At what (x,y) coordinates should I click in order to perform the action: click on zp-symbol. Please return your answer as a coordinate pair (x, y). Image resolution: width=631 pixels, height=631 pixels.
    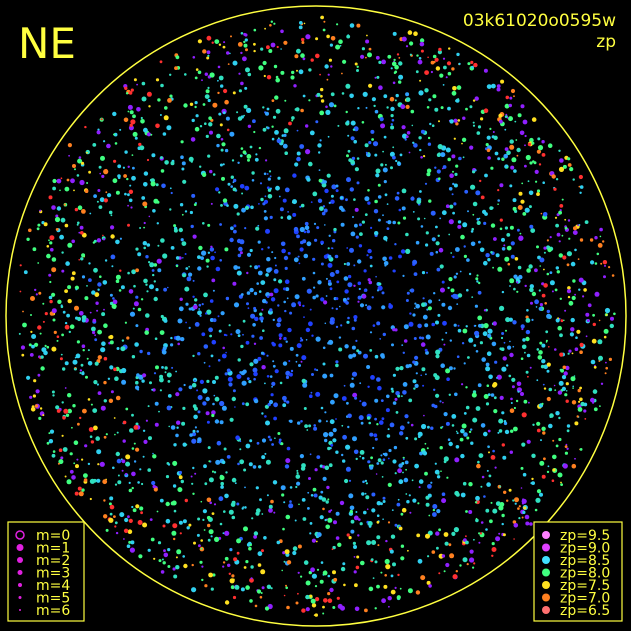
    Looking at the image, I should click on (546, 610).